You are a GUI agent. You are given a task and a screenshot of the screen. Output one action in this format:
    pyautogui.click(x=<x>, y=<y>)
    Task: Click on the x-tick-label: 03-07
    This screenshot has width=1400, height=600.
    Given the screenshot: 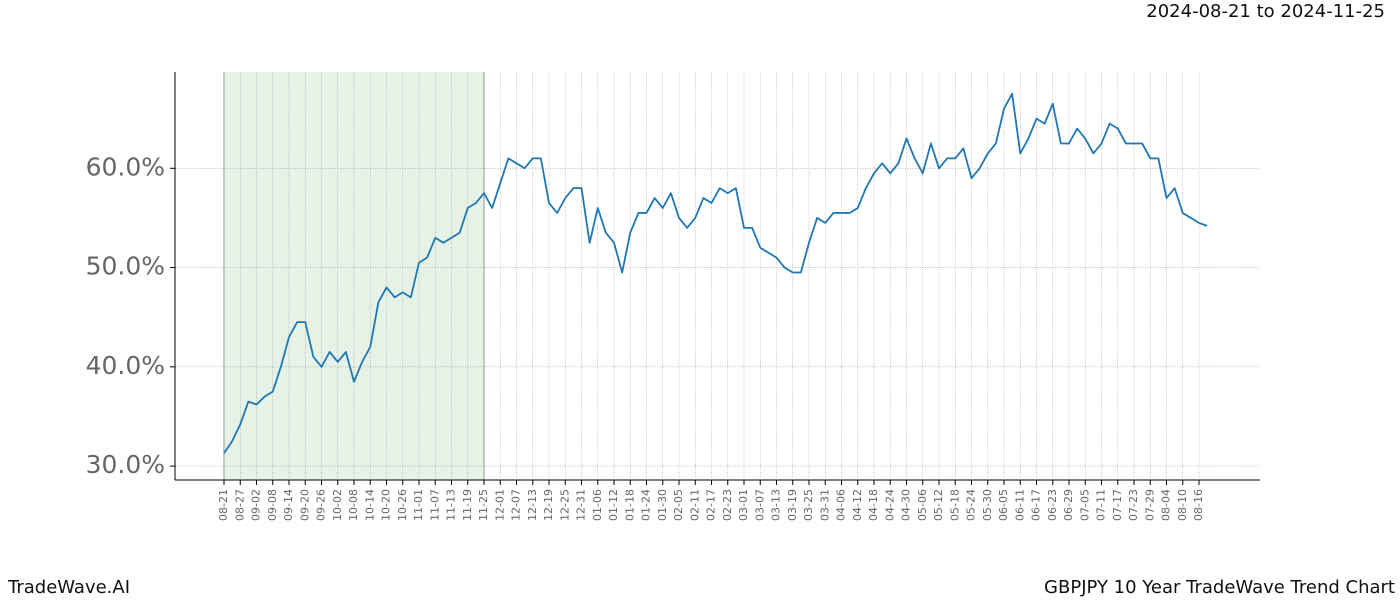 What is the action you would take?
    pyautogui.click(x=759, y=505)
    